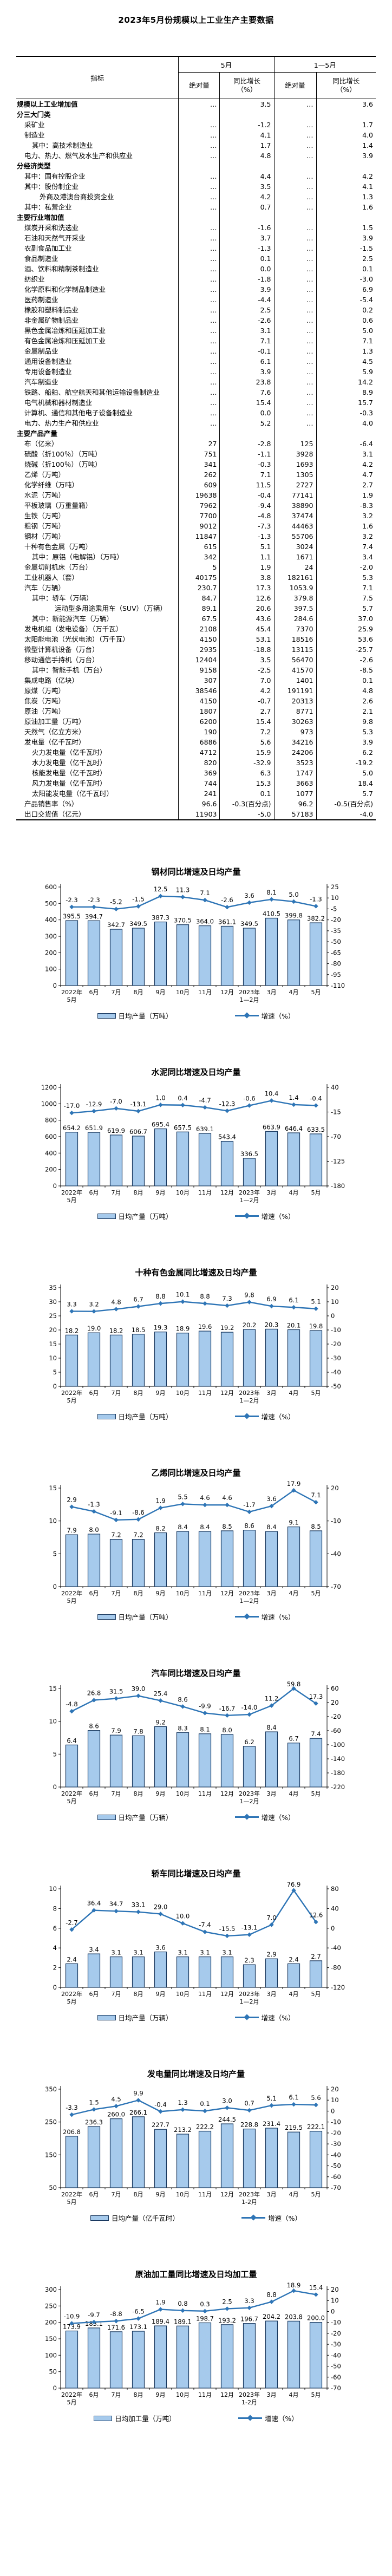  Describe the element at coordinates (246, 701) in the screenshot. I see `row-value: -0.7` at that location.